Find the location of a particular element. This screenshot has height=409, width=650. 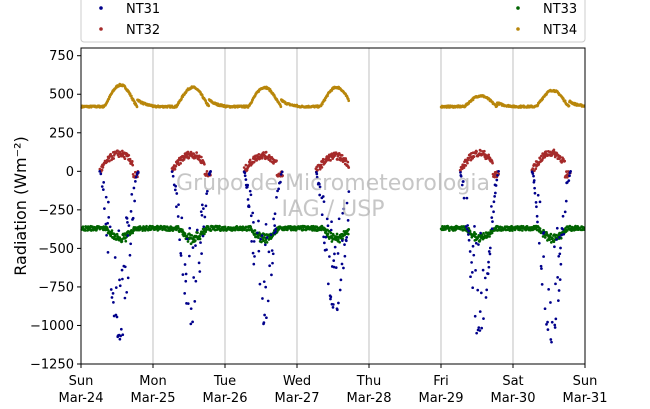

legend-marker-nt33 is located at coordinates (518, 8).